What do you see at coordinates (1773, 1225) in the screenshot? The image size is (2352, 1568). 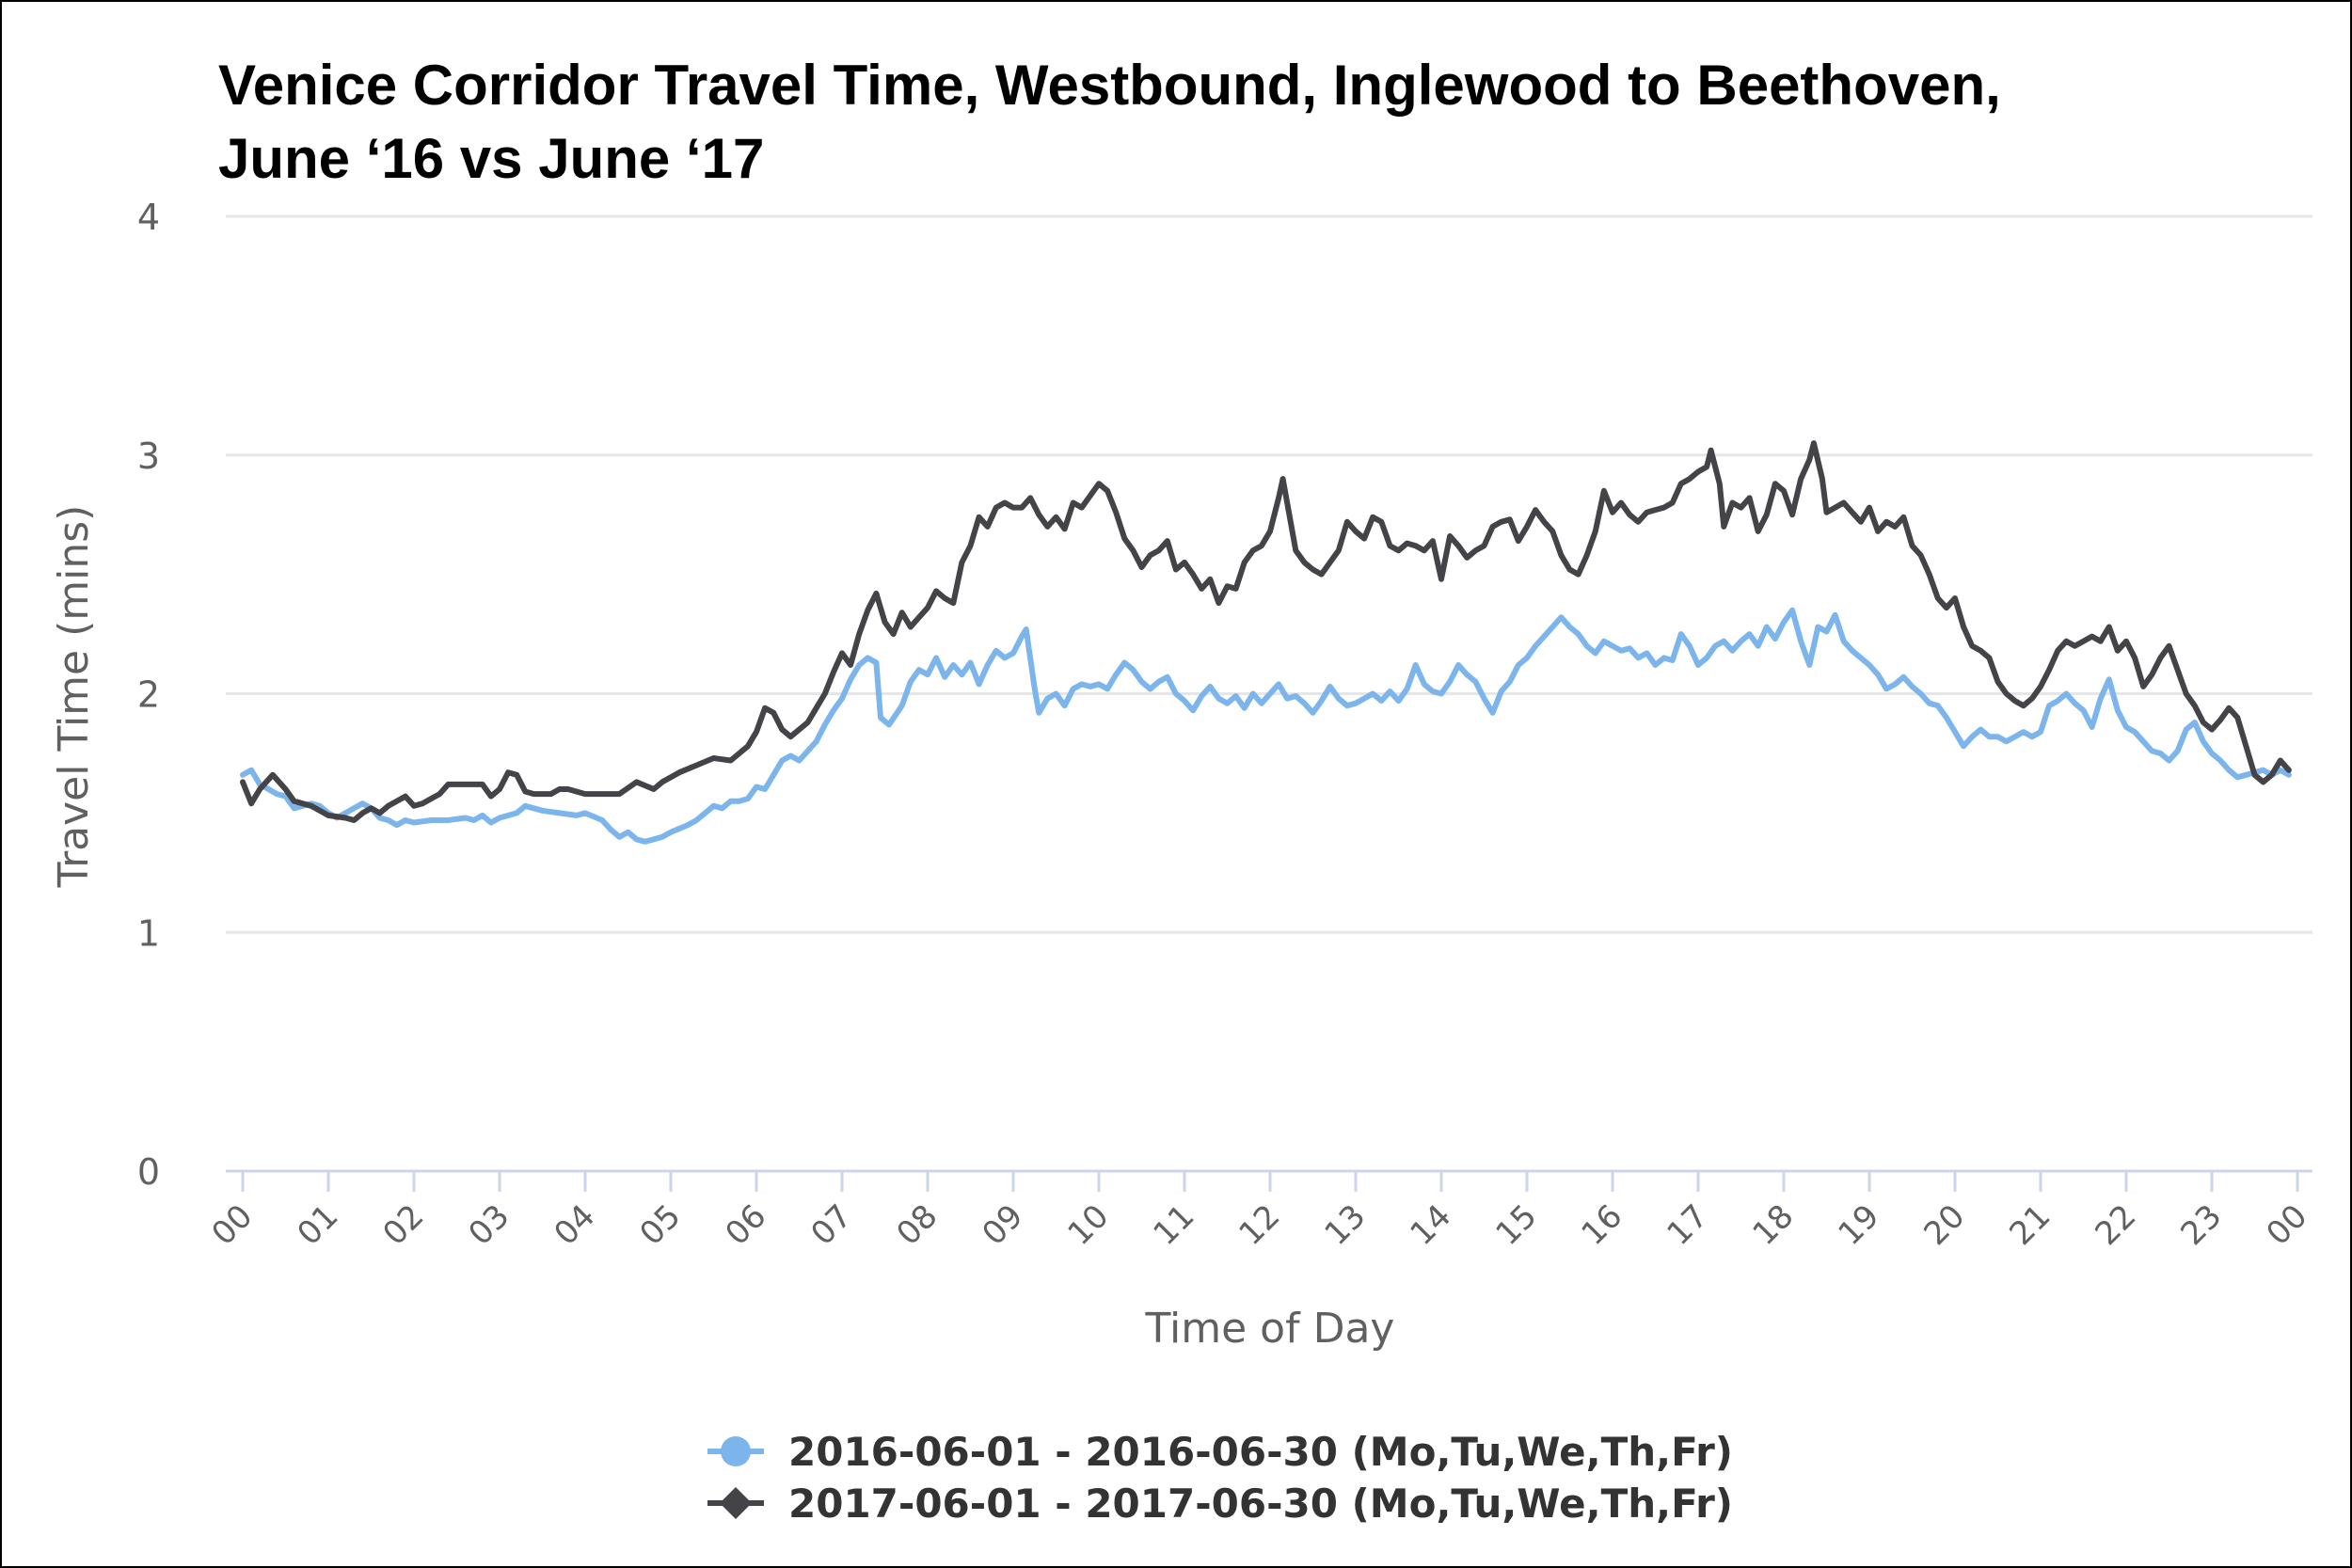 I see `x-tick-label: 18` at bounding box center [1773, 1225].